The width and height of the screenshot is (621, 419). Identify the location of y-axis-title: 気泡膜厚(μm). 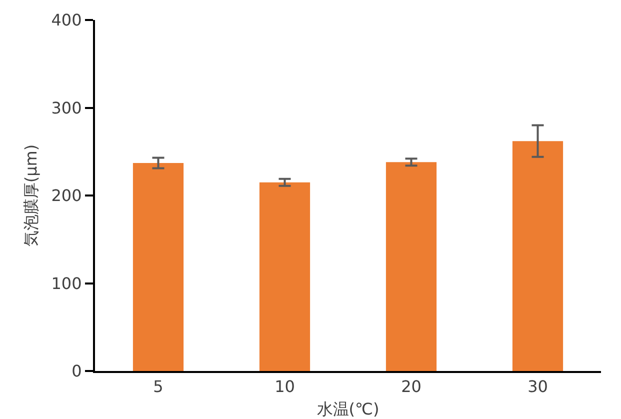
(31, 195).